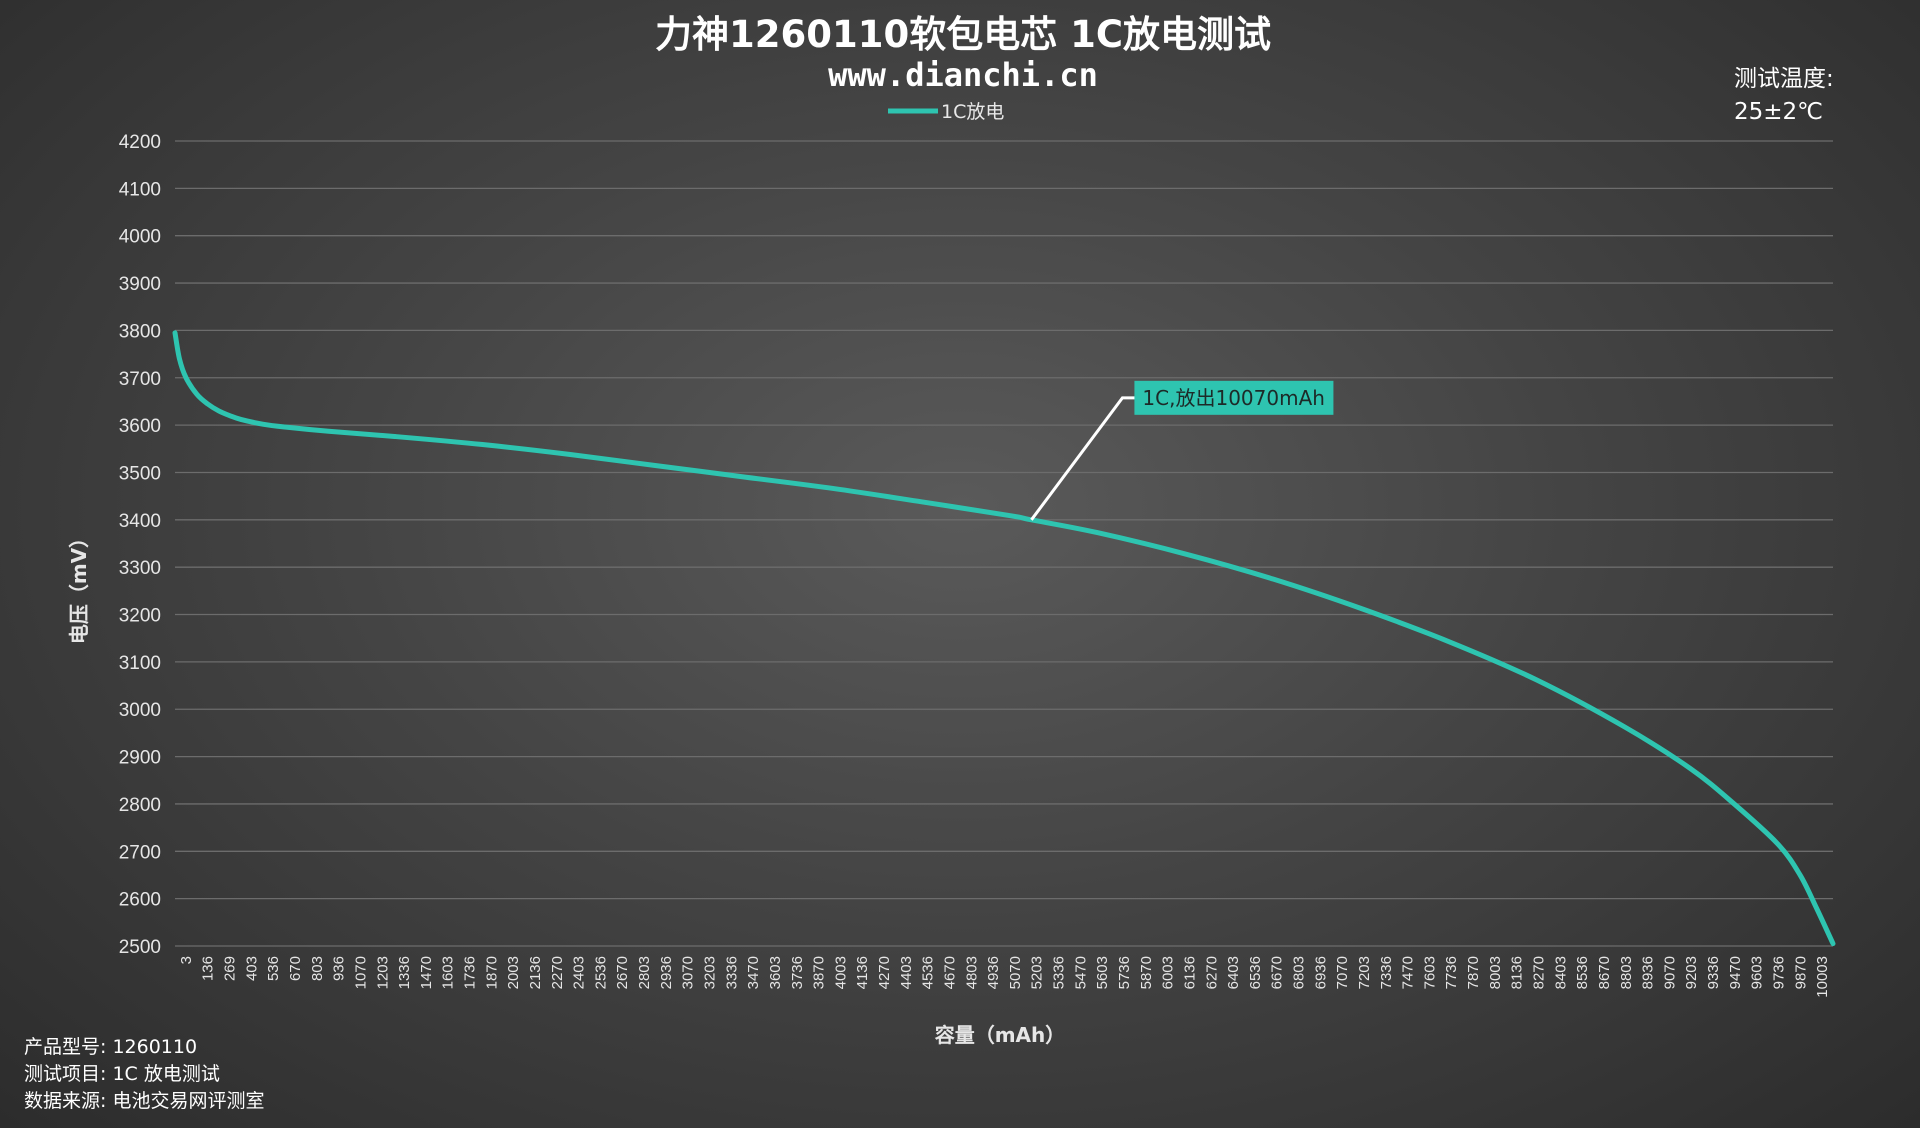 The width and height of the screenshot is (1920, 1128). Describe the element at coordinates (1538, 972) in the screenshot. I see `x-tick-label: 8270` at that location.